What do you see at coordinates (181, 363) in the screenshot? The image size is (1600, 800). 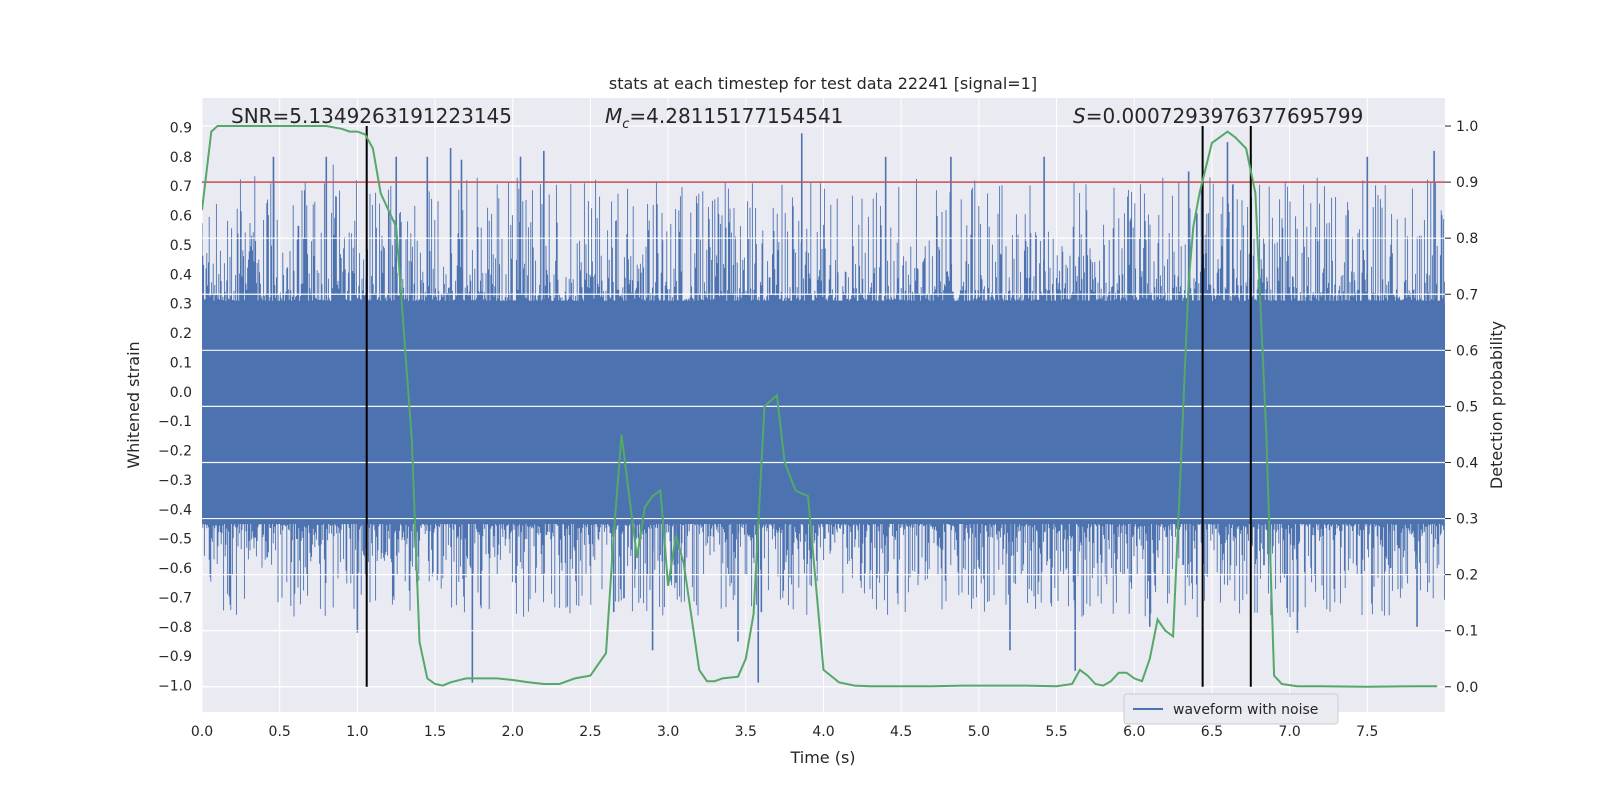 I see `y-tick-label: 0.1` at bounding box center [181, 363].